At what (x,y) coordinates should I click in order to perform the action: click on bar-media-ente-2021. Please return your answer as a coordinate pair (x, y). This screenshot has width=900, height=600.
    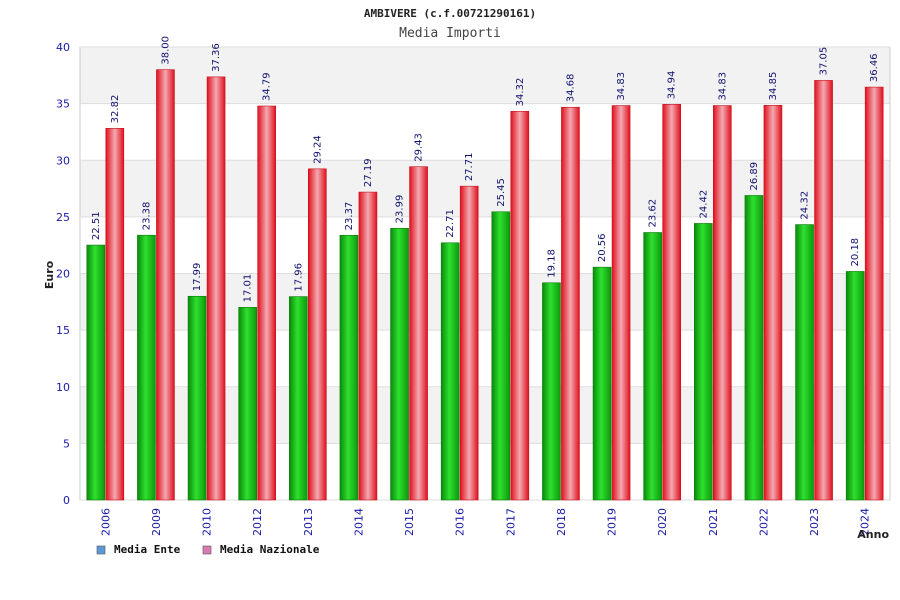
    Looking at the image, I should click on (703, 362).